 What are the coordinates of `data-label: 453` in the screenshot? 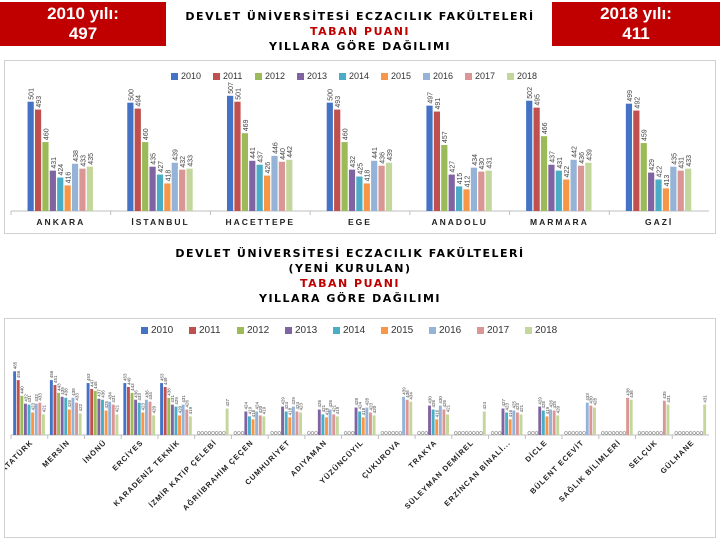 It's located at (161, 377).